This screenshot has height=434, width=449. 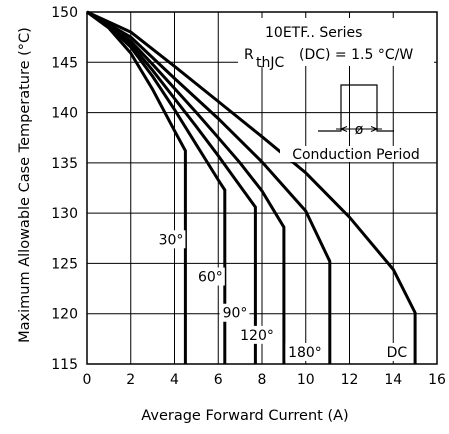 What do you see at coordinates (130, 380) in the screenshot?
I see `x-tick-label: 2` at bounding box center [130, 380].